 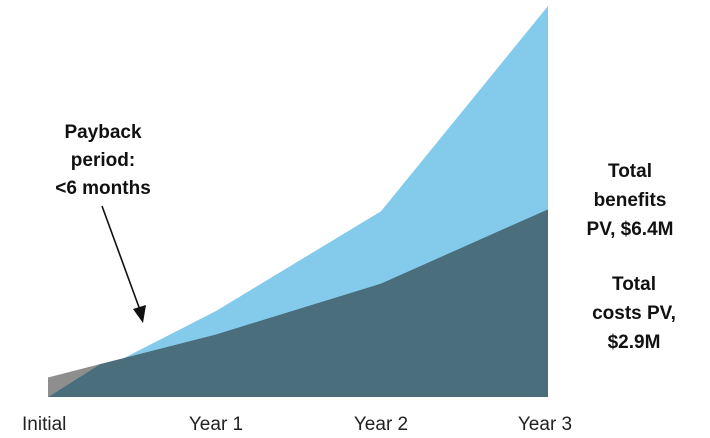 I want to click on costs-label-line-1: Total, so click(x=634, y=284).